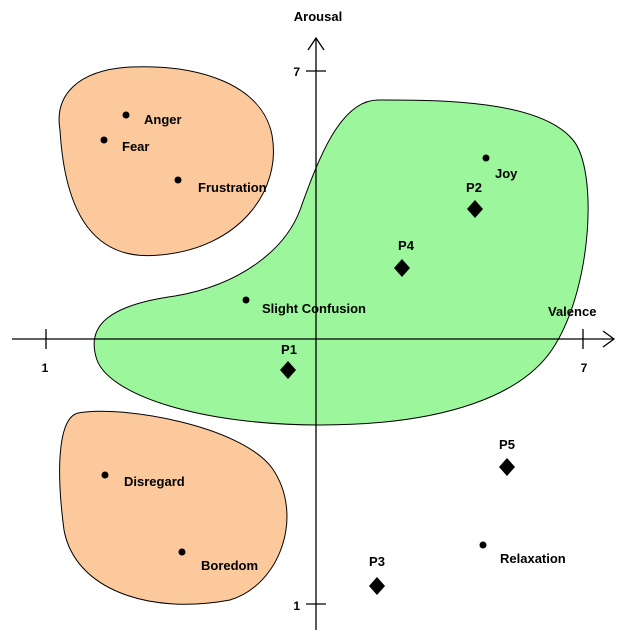 The width and height of the screenshot is (624, 637). What do you see at coordinates (154, 481) in the screenshot?
I see `emotion-label-disregard: Disregard` at bounding box center [154, 481].